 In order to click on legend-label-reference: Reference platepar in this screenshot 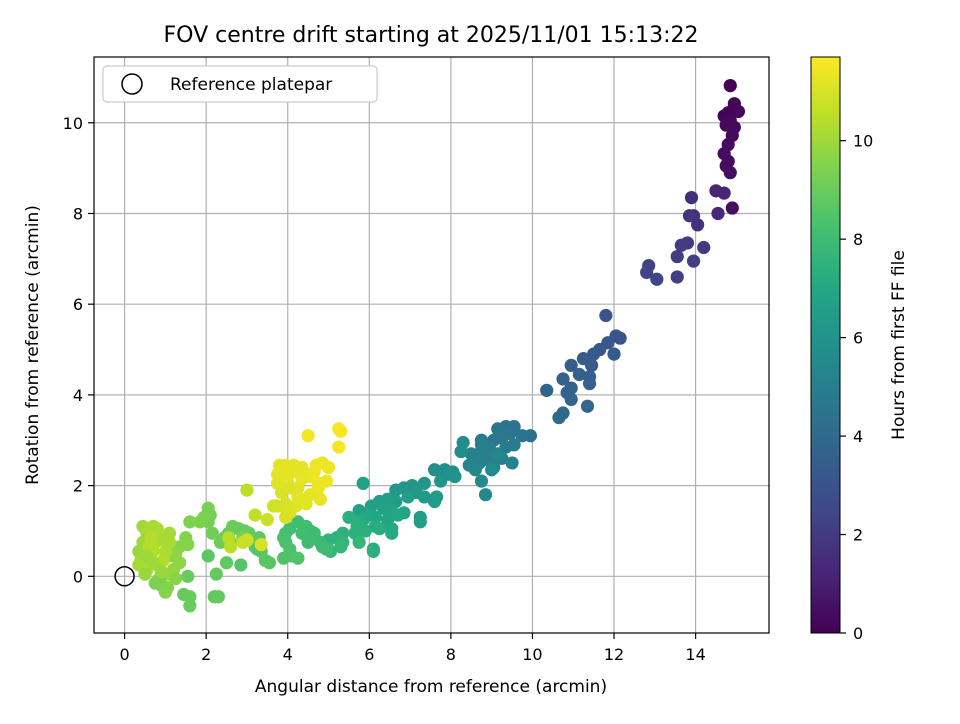, I will do `click(251, 85)`.